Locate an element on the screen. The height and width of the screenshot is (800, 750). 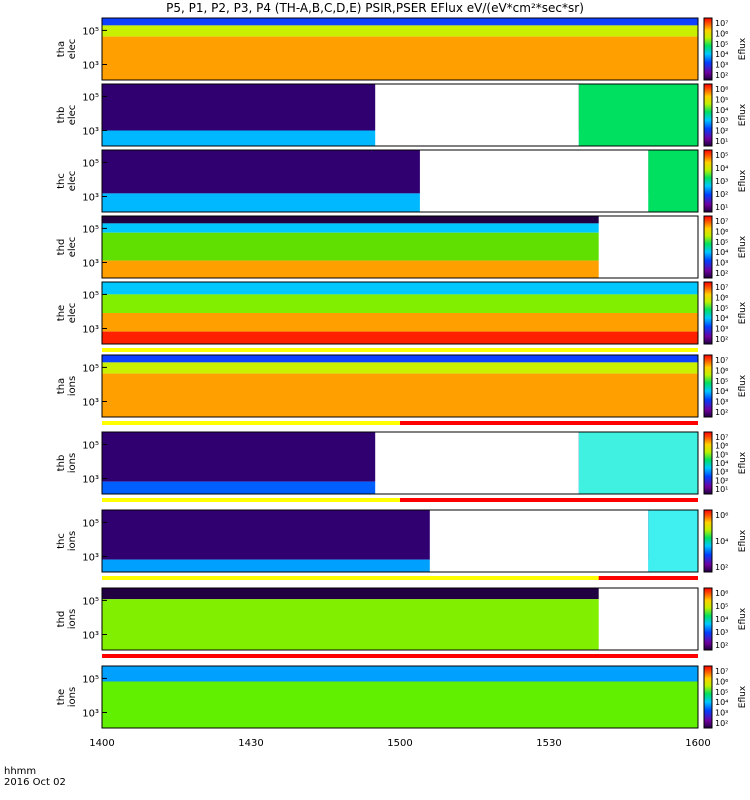
y-tick-label-thd-ions-1: 10³ is located at coordinates (90, 636).